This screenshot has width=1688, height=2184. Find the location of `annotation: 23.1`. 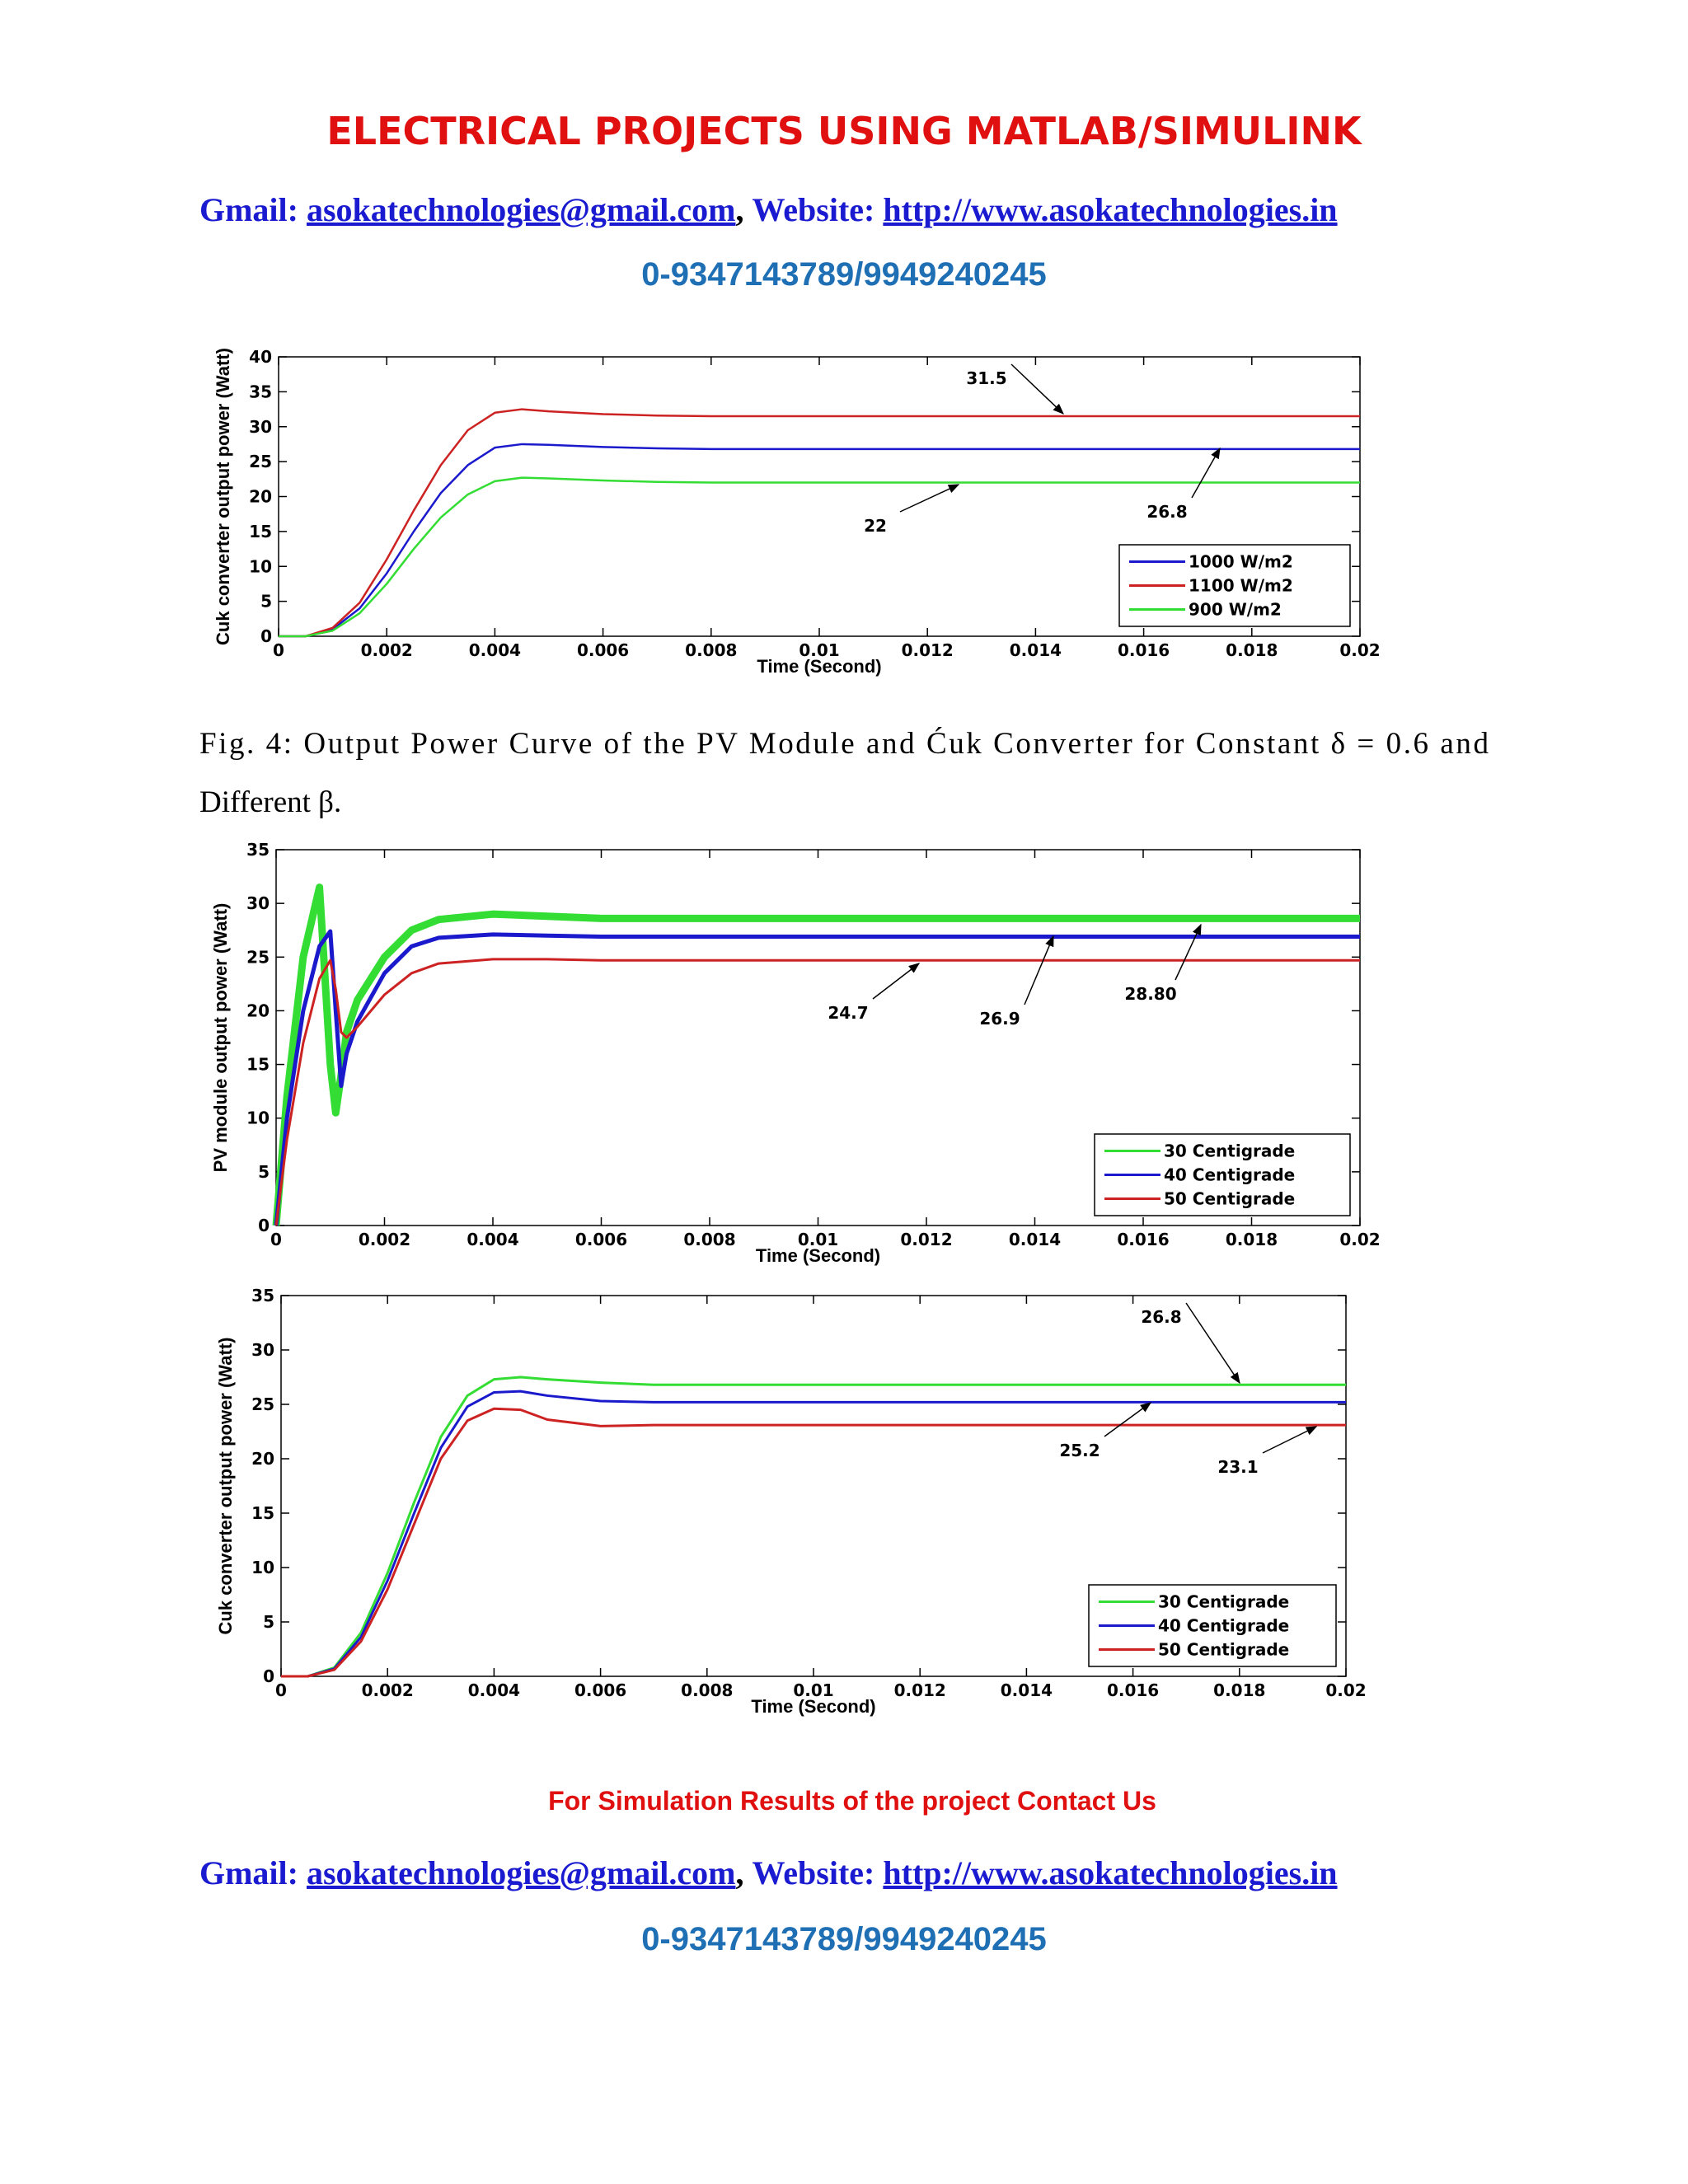

annotation: 23.1 is located at coordinates (1238, 1467).